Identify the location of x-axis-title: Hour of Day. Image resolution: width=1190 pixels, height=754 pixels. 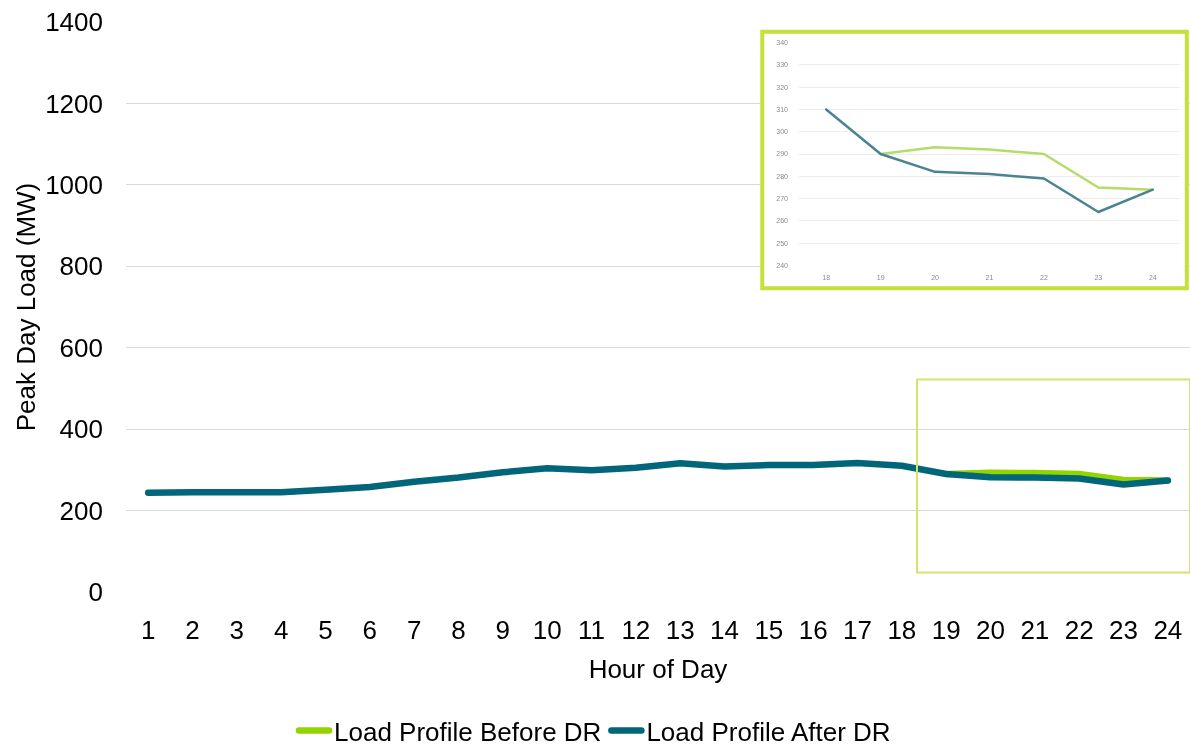
(658, 668).